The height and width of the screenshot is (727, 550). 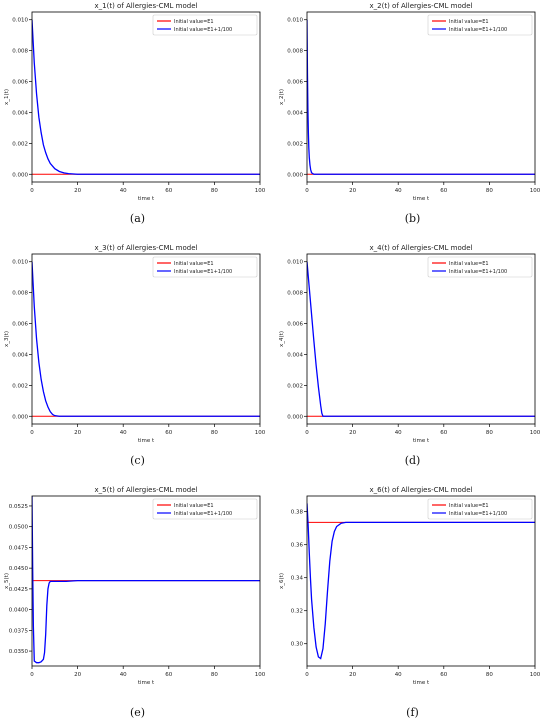 I want to click on y-axis-label: x_6(t), so click(x=282, y=581).